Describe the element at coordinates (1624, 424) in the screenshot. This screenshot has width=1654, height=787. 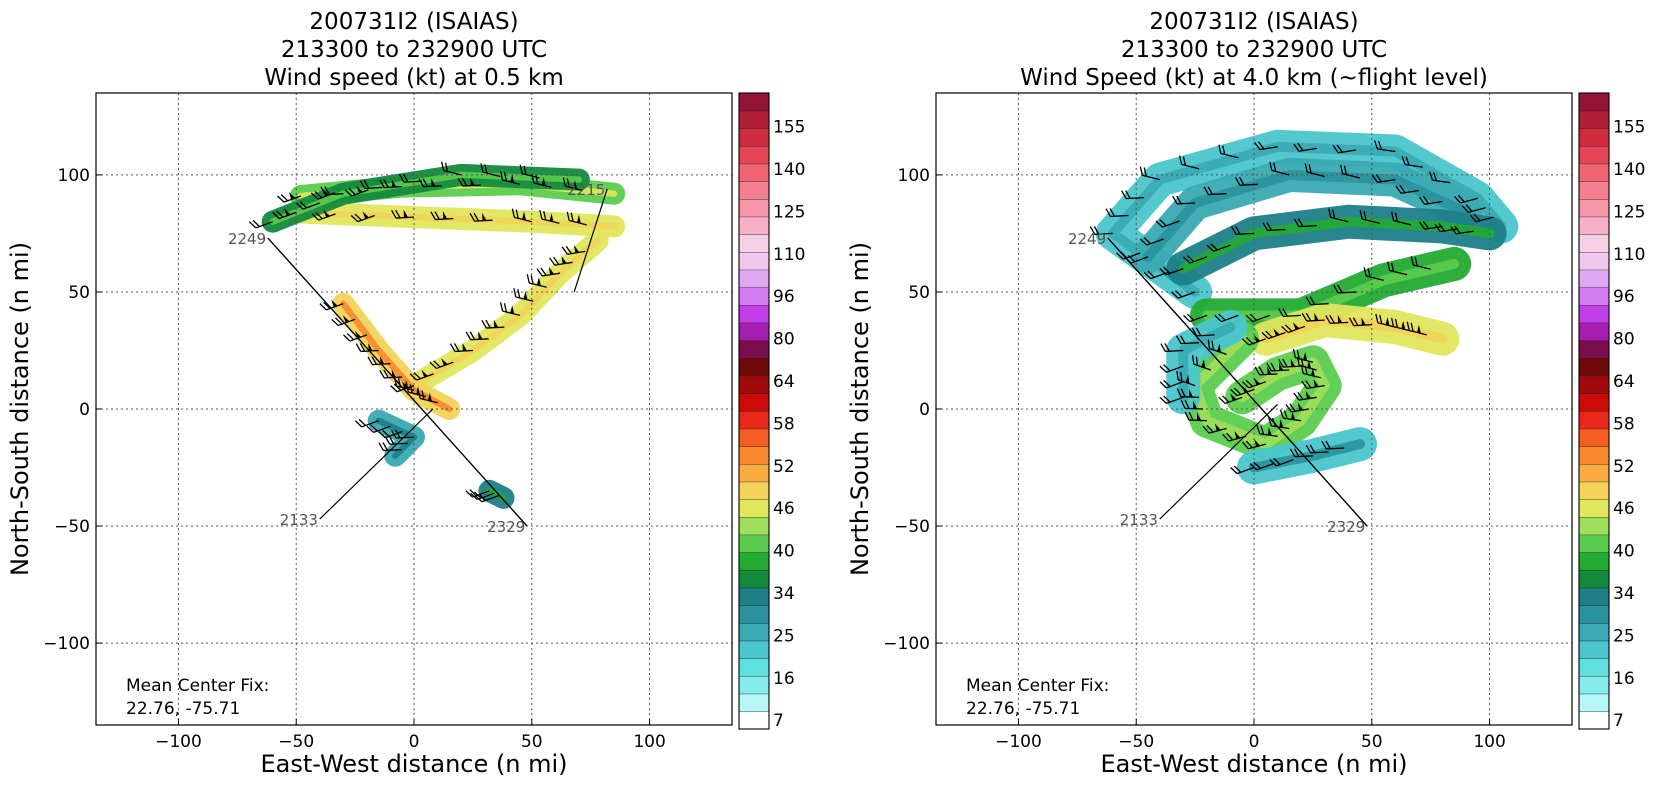
I see `colorbar-tick-label: 58` at that location.